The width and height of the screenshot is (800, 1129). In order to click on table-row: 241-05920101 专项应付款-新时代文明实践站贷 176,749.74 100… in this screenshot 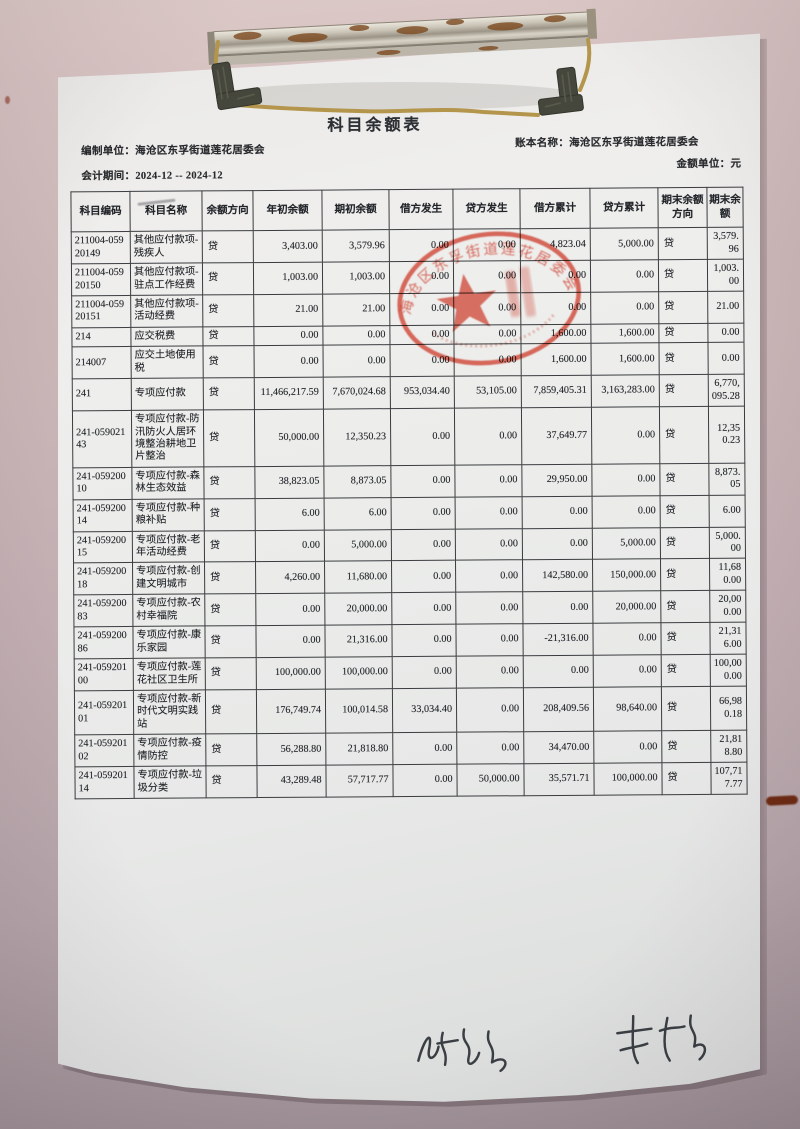, I will do `click(410, 711)`.